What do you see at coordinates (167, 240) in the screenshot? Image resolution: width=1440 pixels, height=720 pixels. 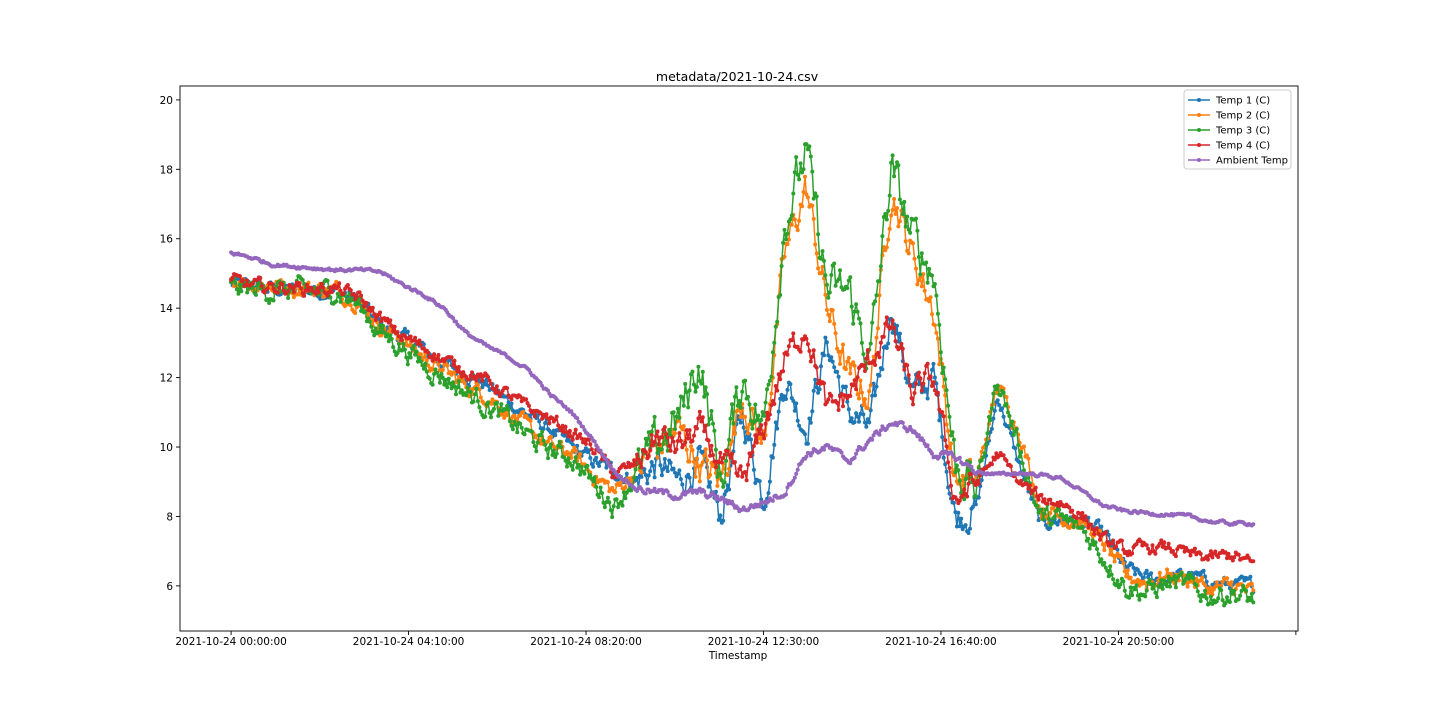 I see `y-tick-label: 16` at bounding box center [167, 240].